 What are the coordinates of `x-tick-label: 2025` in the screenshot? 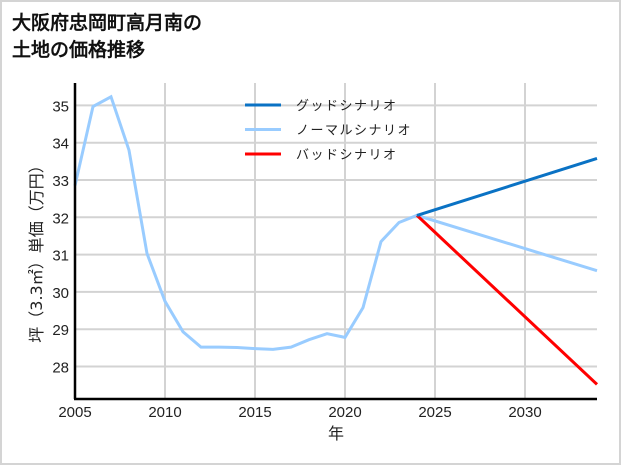 It's located at (434, 412).